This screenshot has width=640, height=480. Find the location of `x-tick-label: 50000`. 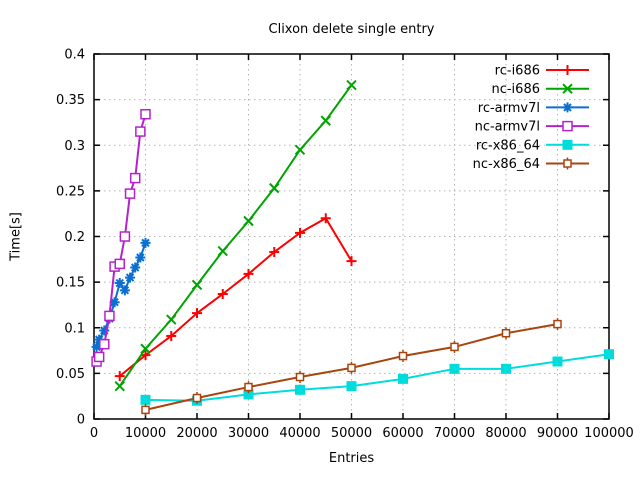

x-tick-label: 50000 is located at coordinates (351, 433).